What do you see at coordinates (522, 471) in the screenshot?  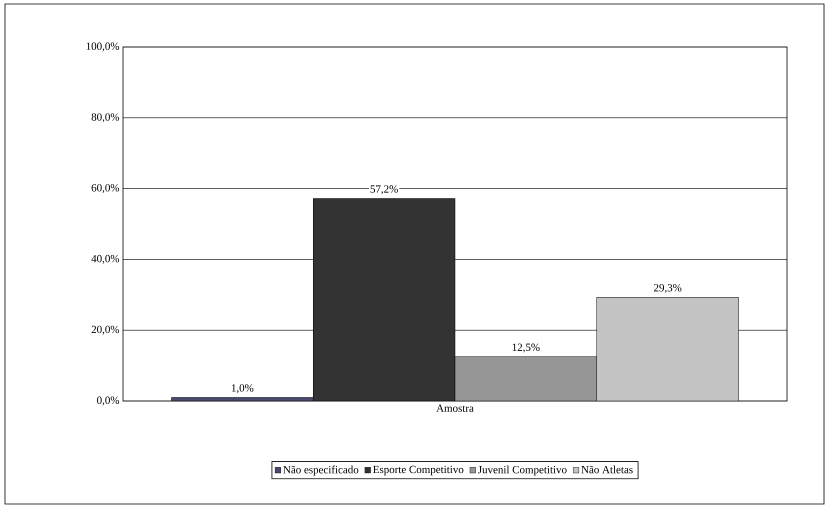 I see `legend-label: Juvenil Competitivo` at bounding box center [522, 471].